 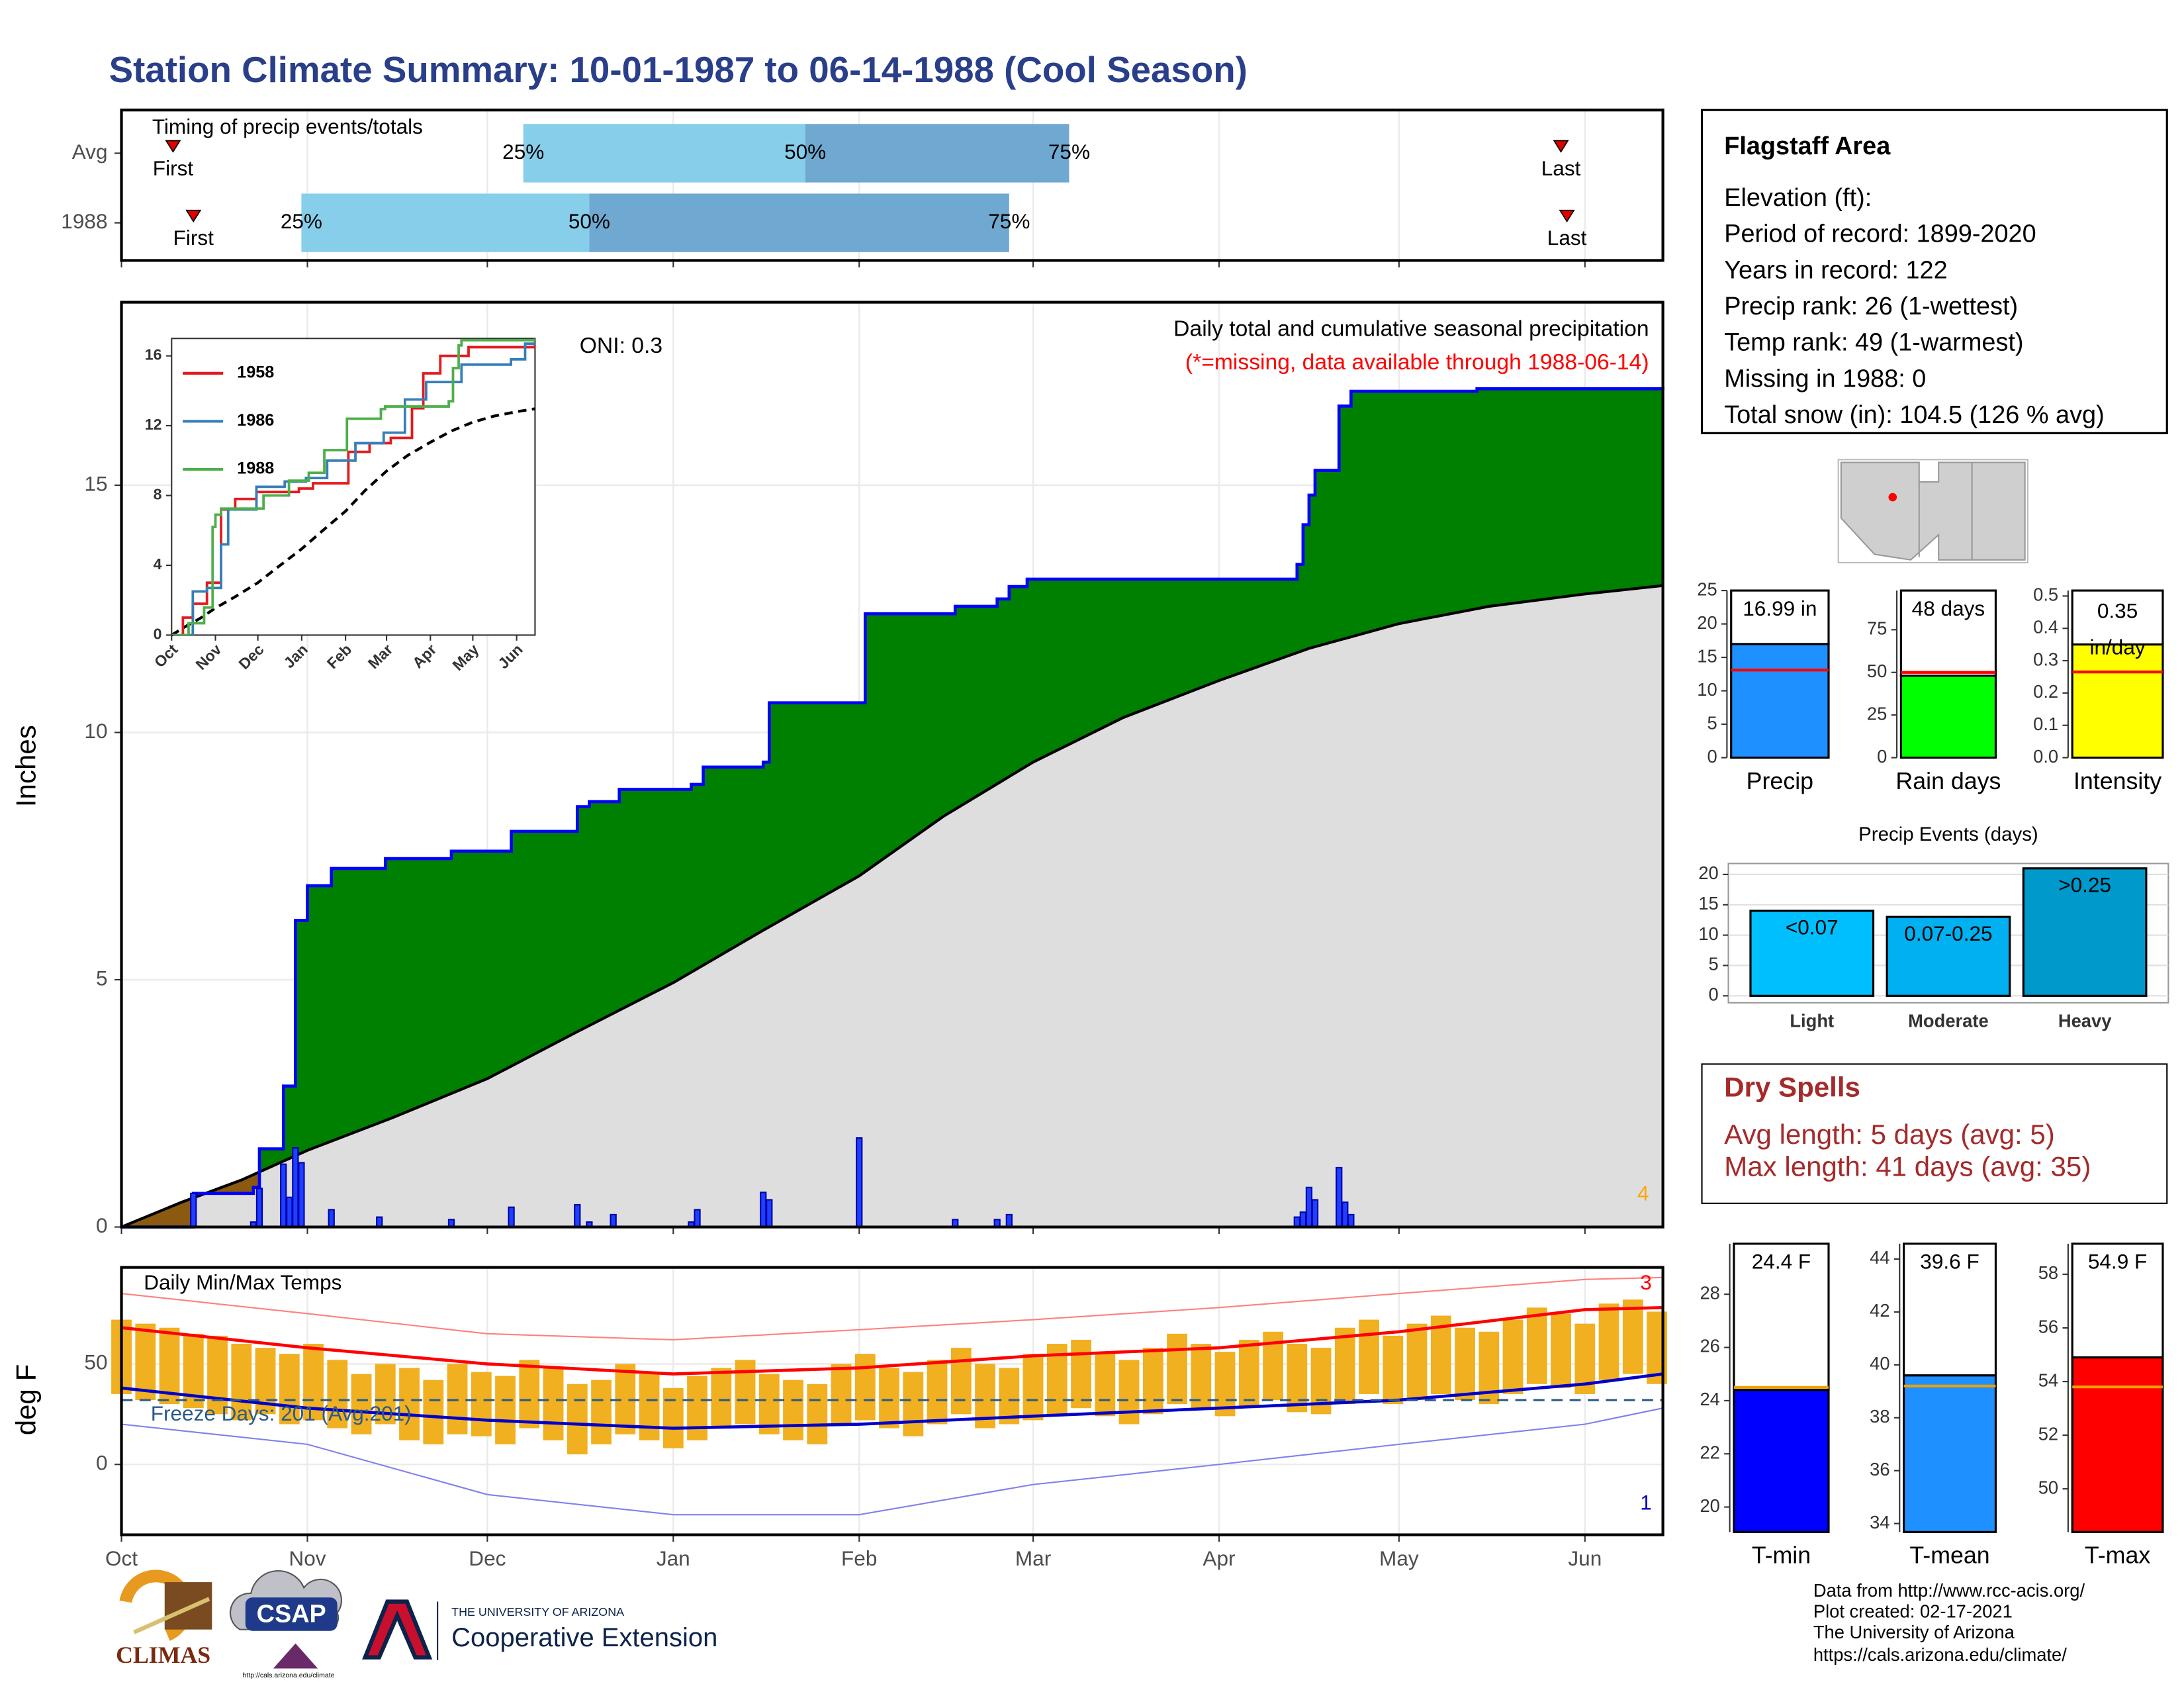 I want to click on row-label: 1988, so click(x=84, y=221).